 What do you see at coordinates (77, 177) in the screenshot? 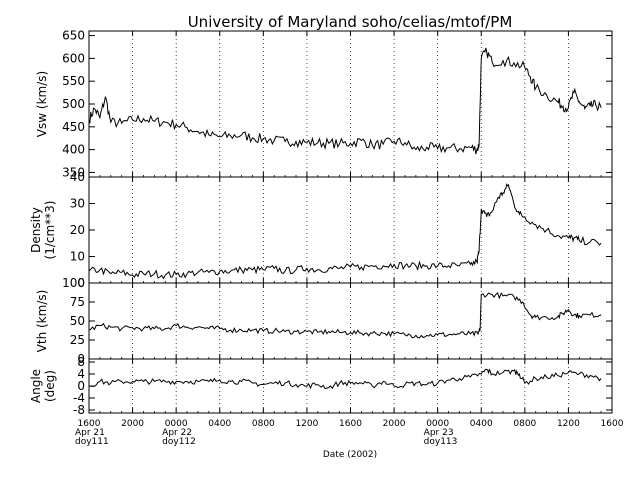
I see `y-tick-label: 40` at bounding box center [77, 177].